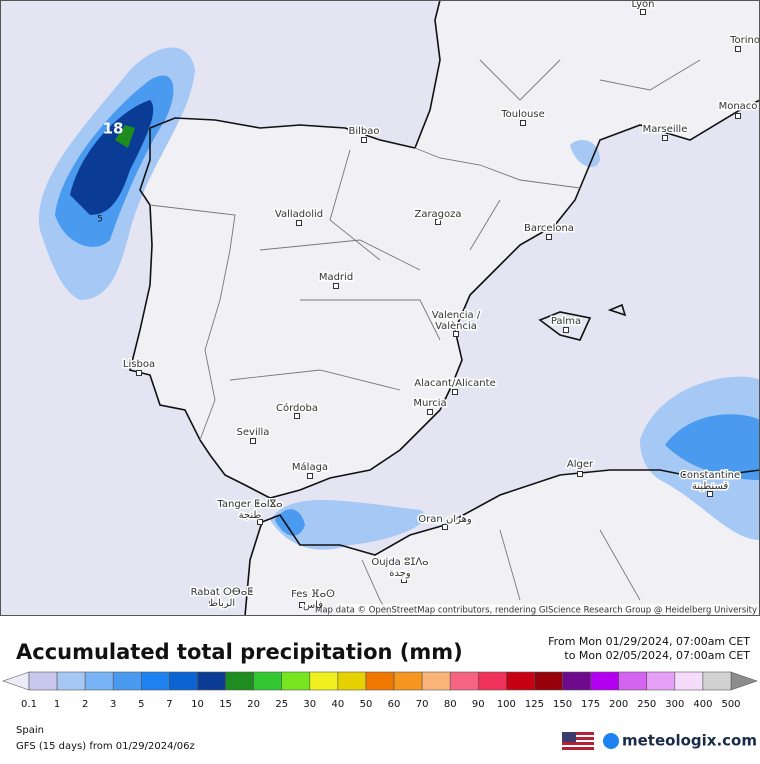 This screenshot has height=764, width=760. What do you see at coordinates (363, 131) in the screenshot?
I see `city-label: Bilbao` at bounding box center [363, 131].